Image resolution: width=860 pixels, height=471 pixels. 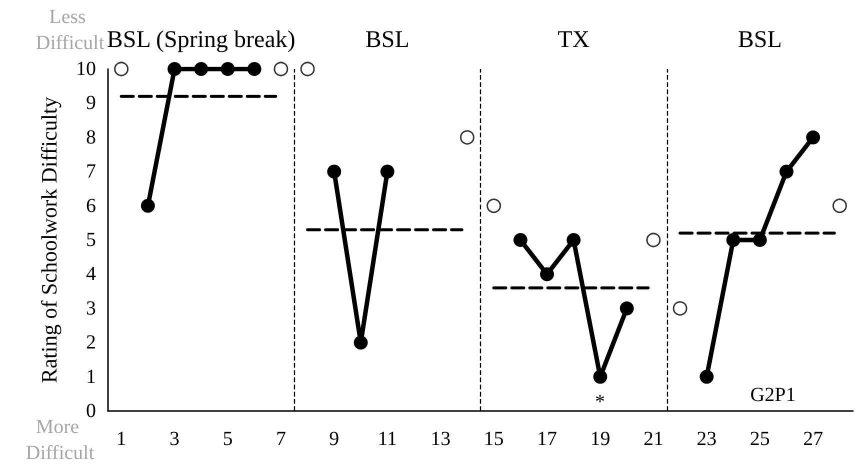 I want to click on y-tick-label: 10, so click(x=86, y=69).